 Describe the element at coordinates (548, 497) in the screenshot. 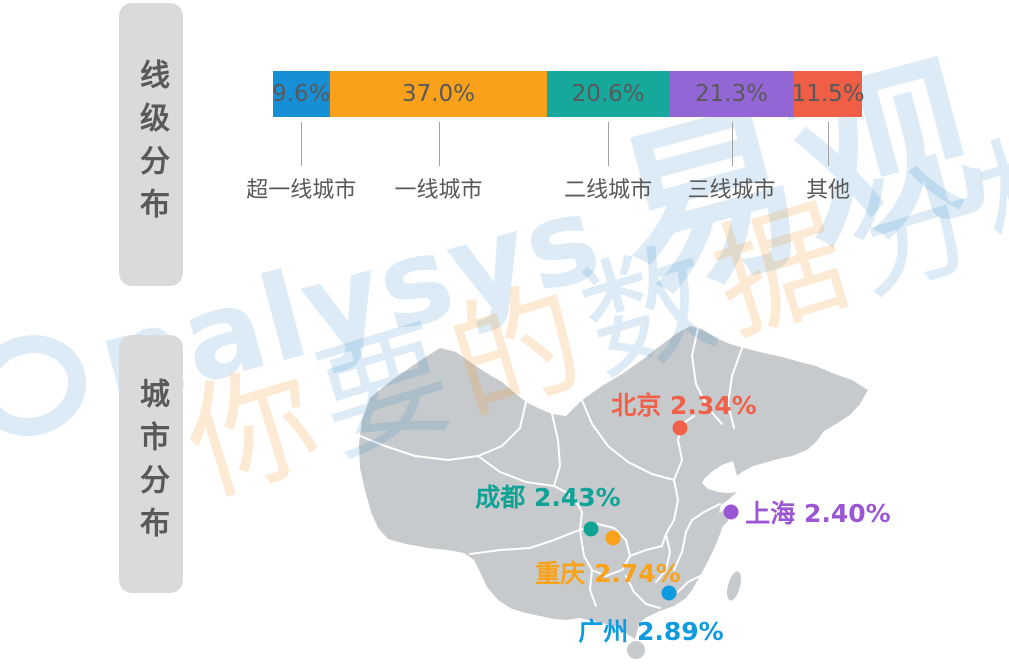

I see `city-label-成都: 成都 2.43%` at that location.